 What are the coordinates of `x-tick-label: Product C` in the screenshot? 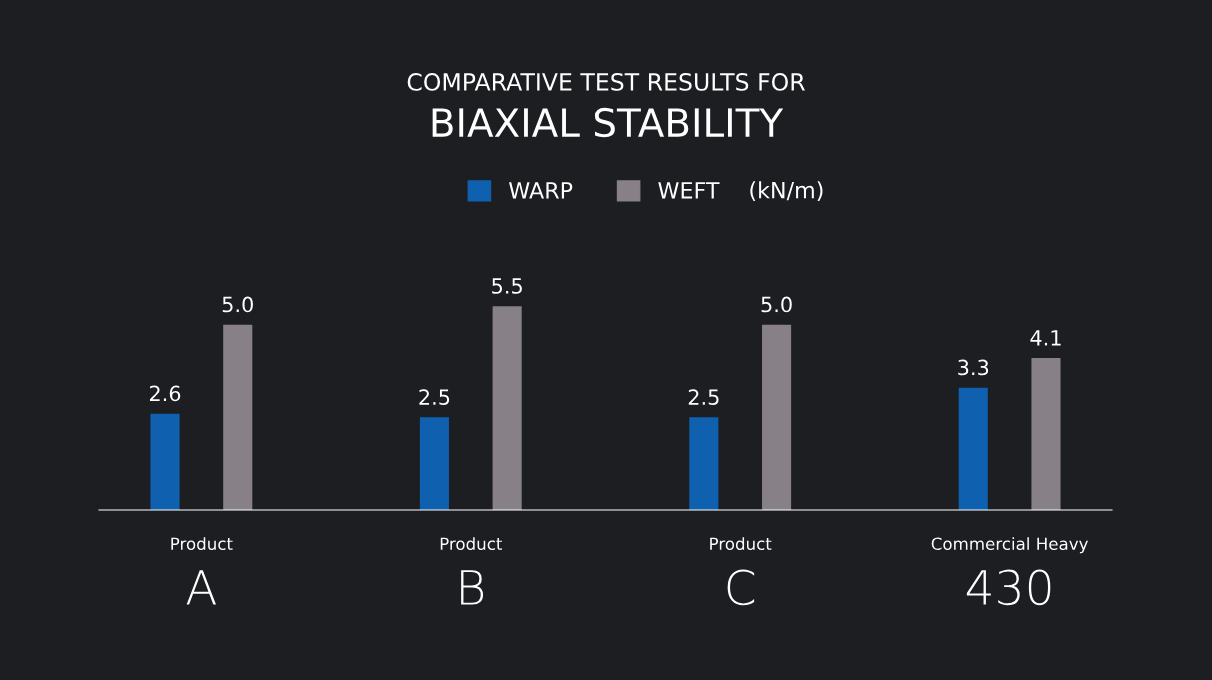 It's located at (741, 571).